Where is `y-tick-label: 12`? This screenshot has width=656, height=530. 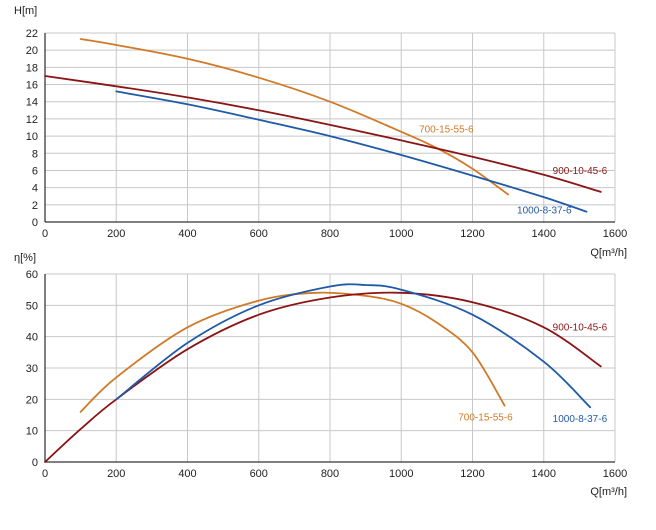
y-tick-label: 12 is located at coordinates (32, 120).